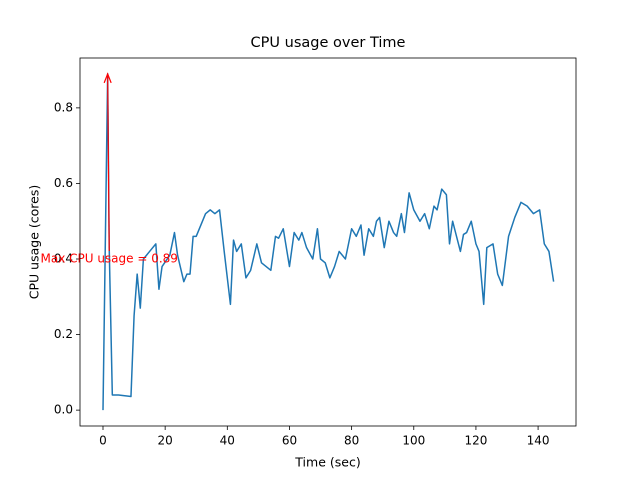 Image resolution: width=640 pixels, height=480 pixels. I want to click on y-tick-label: 0.4, so click(63, 259).